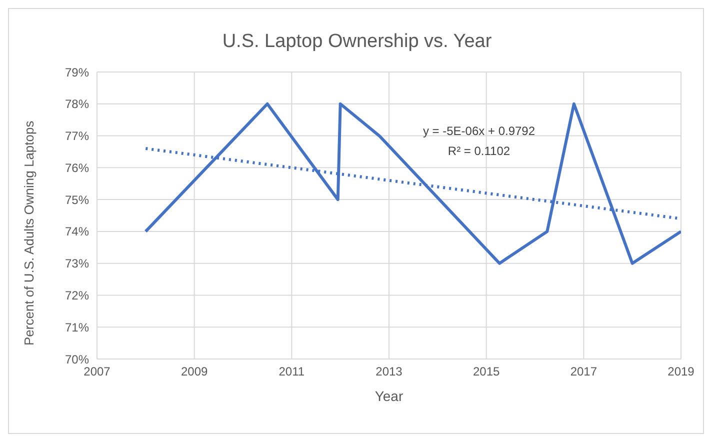  I want to click on x-axis-title: Year, so click(389, 396).